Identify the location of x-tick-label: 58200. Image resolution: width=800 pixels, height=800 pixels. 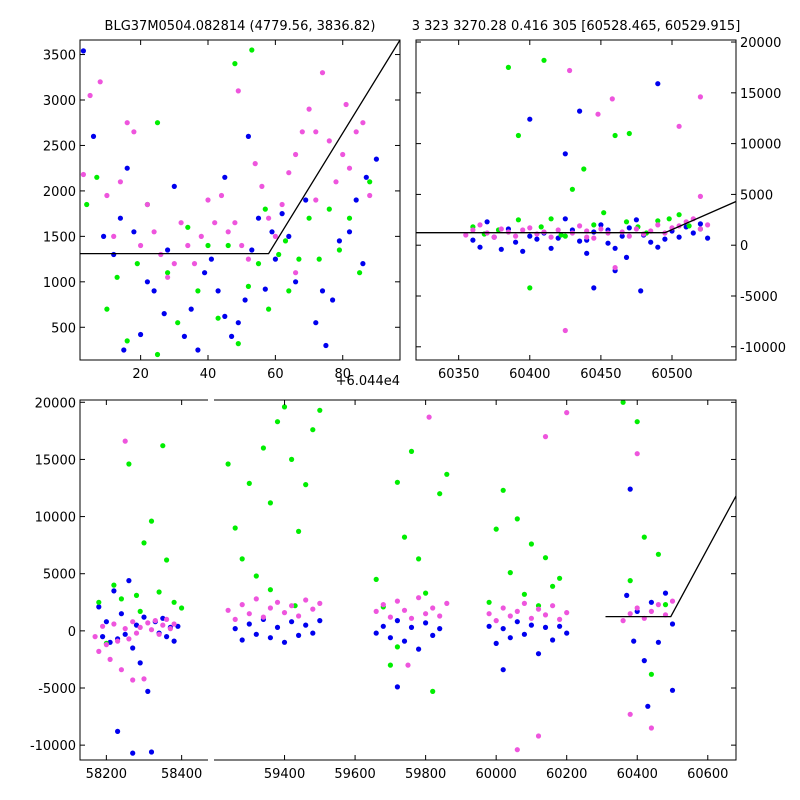
(106, 774).